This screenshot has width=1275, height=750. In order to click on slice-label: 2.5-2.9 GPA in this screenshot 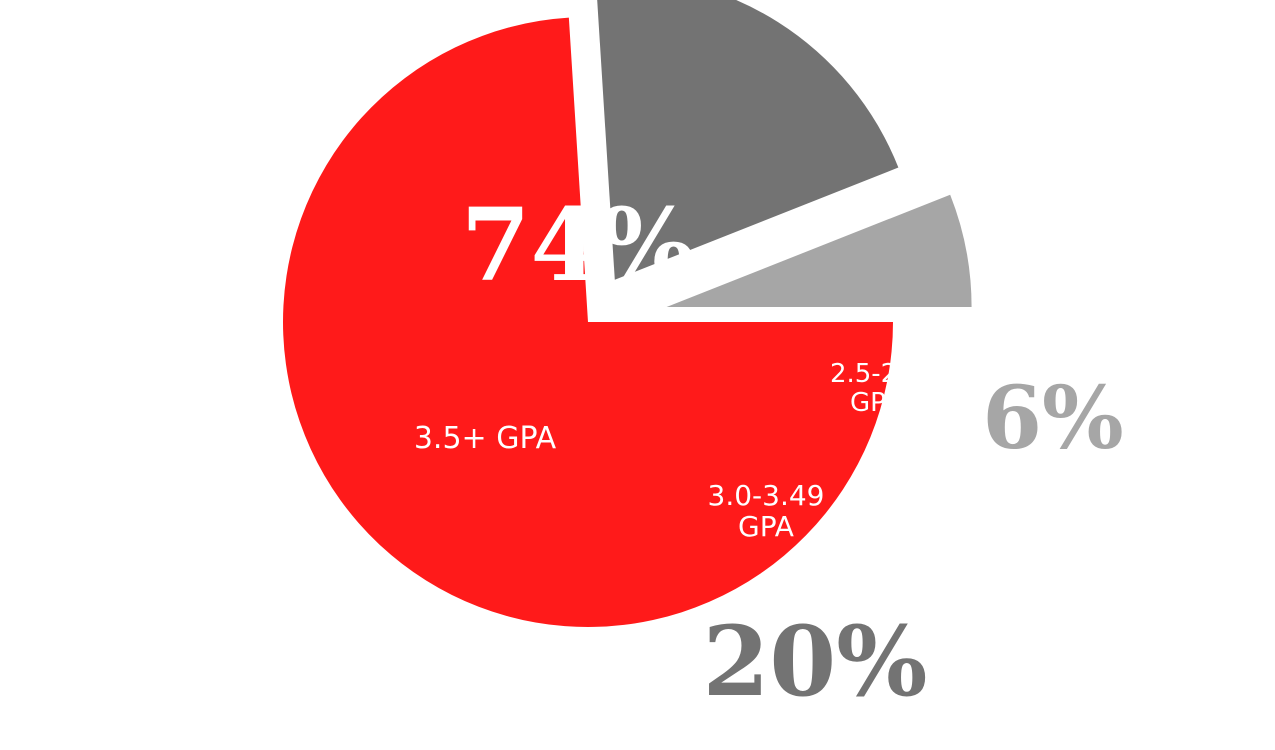, I will do `click(876, 388)`.